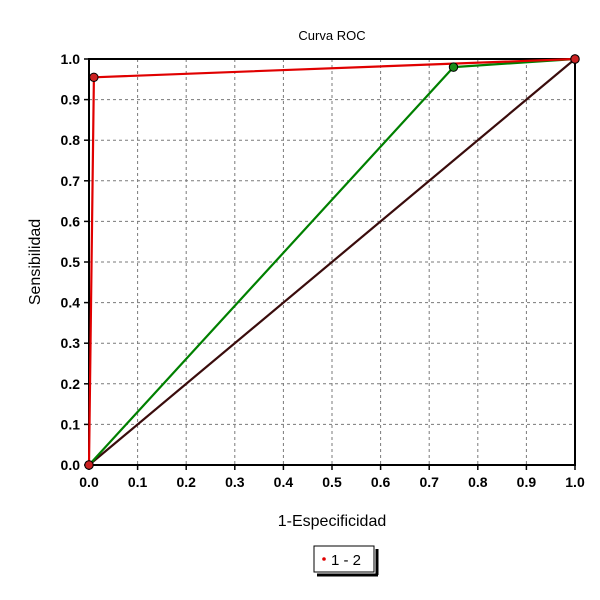  Describe the element at coordinates (71, 303) in the screenshot. I see `y-tick-label: 0.4` at that location.